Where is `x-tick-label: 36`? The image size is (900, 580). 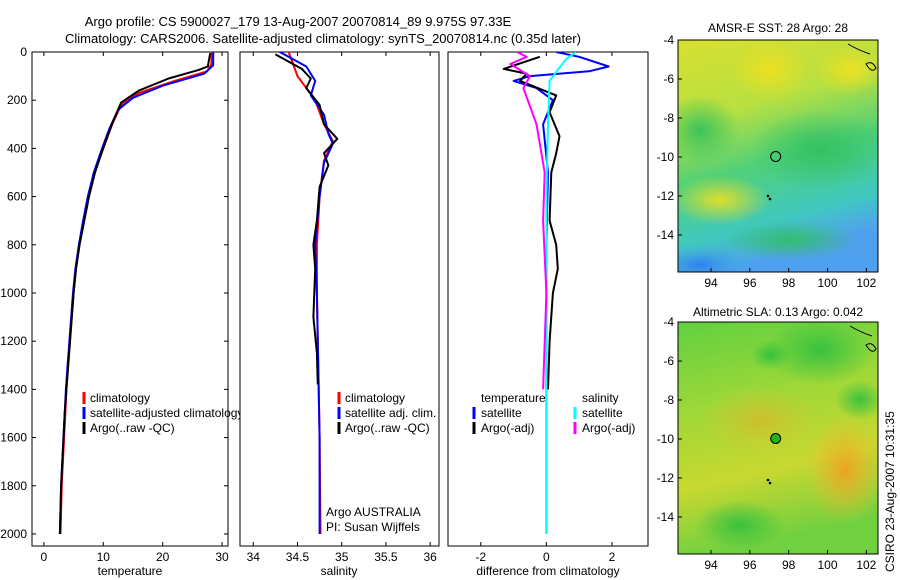
x-tick-label: 36 is located at coordinates (430, 557).